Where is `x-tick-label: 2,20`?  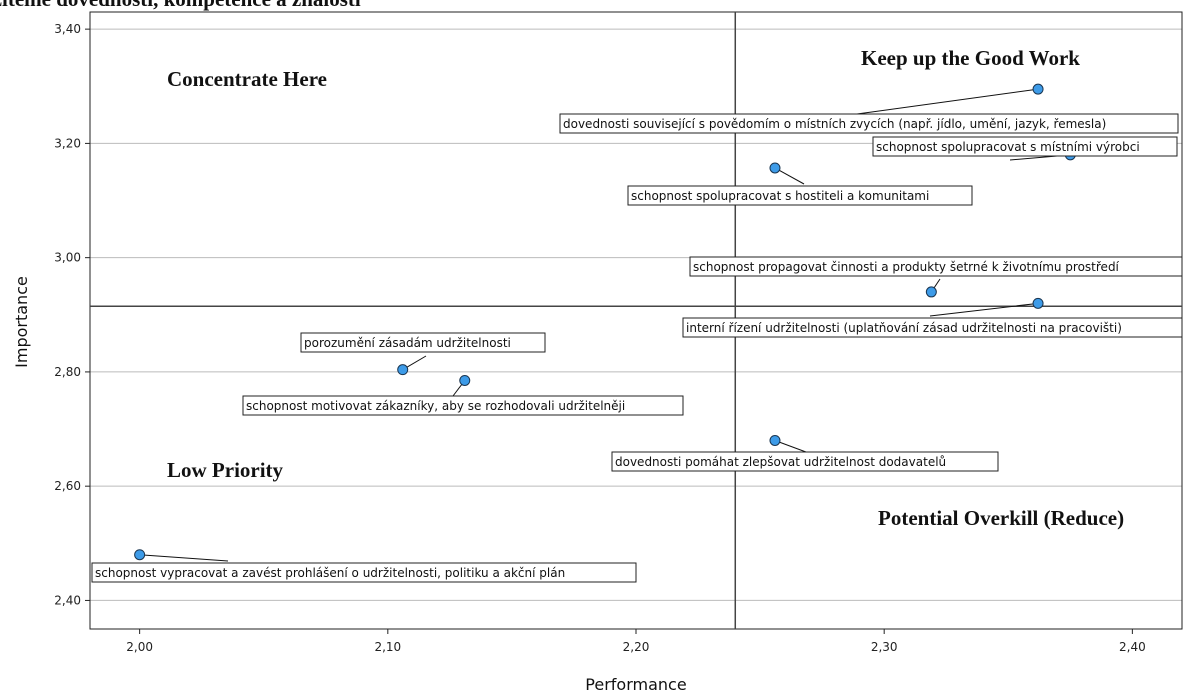 x-tick-label: 2,20 is located at coordinates (636, 647).